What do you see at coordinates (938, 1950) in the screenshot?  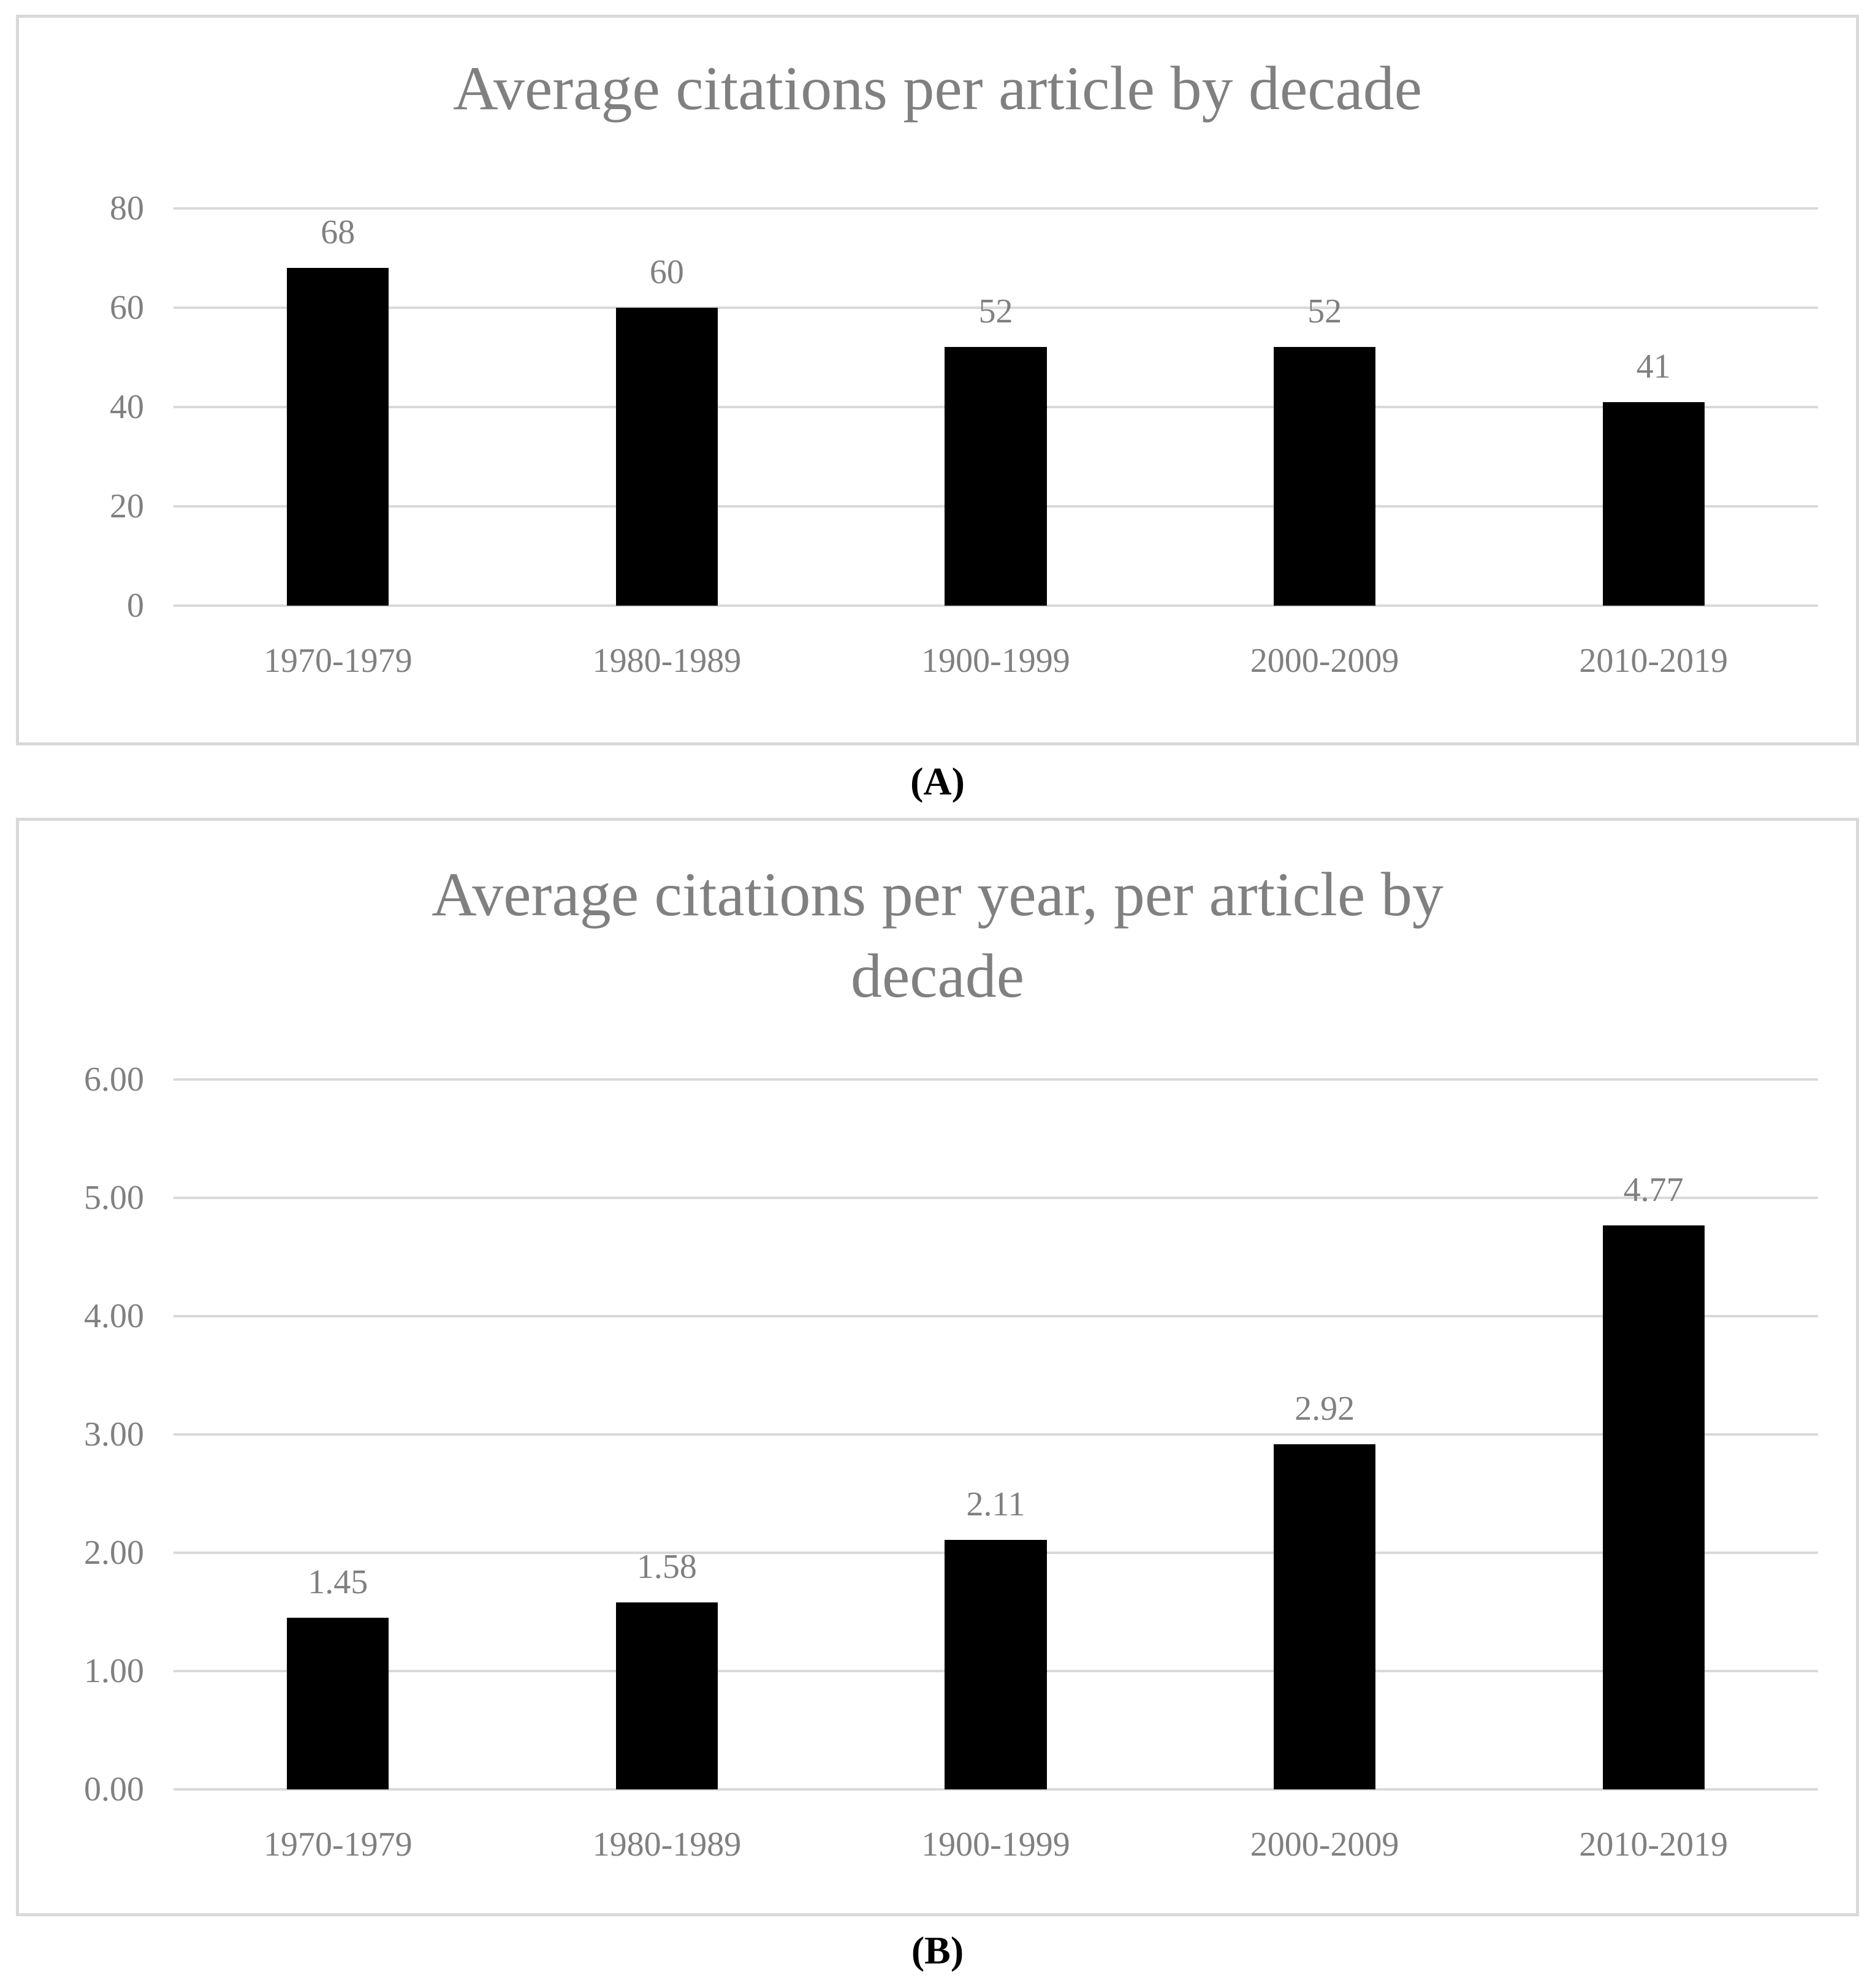 I see `panel-caption-b: (B)` at bounding box center [938, 1950].